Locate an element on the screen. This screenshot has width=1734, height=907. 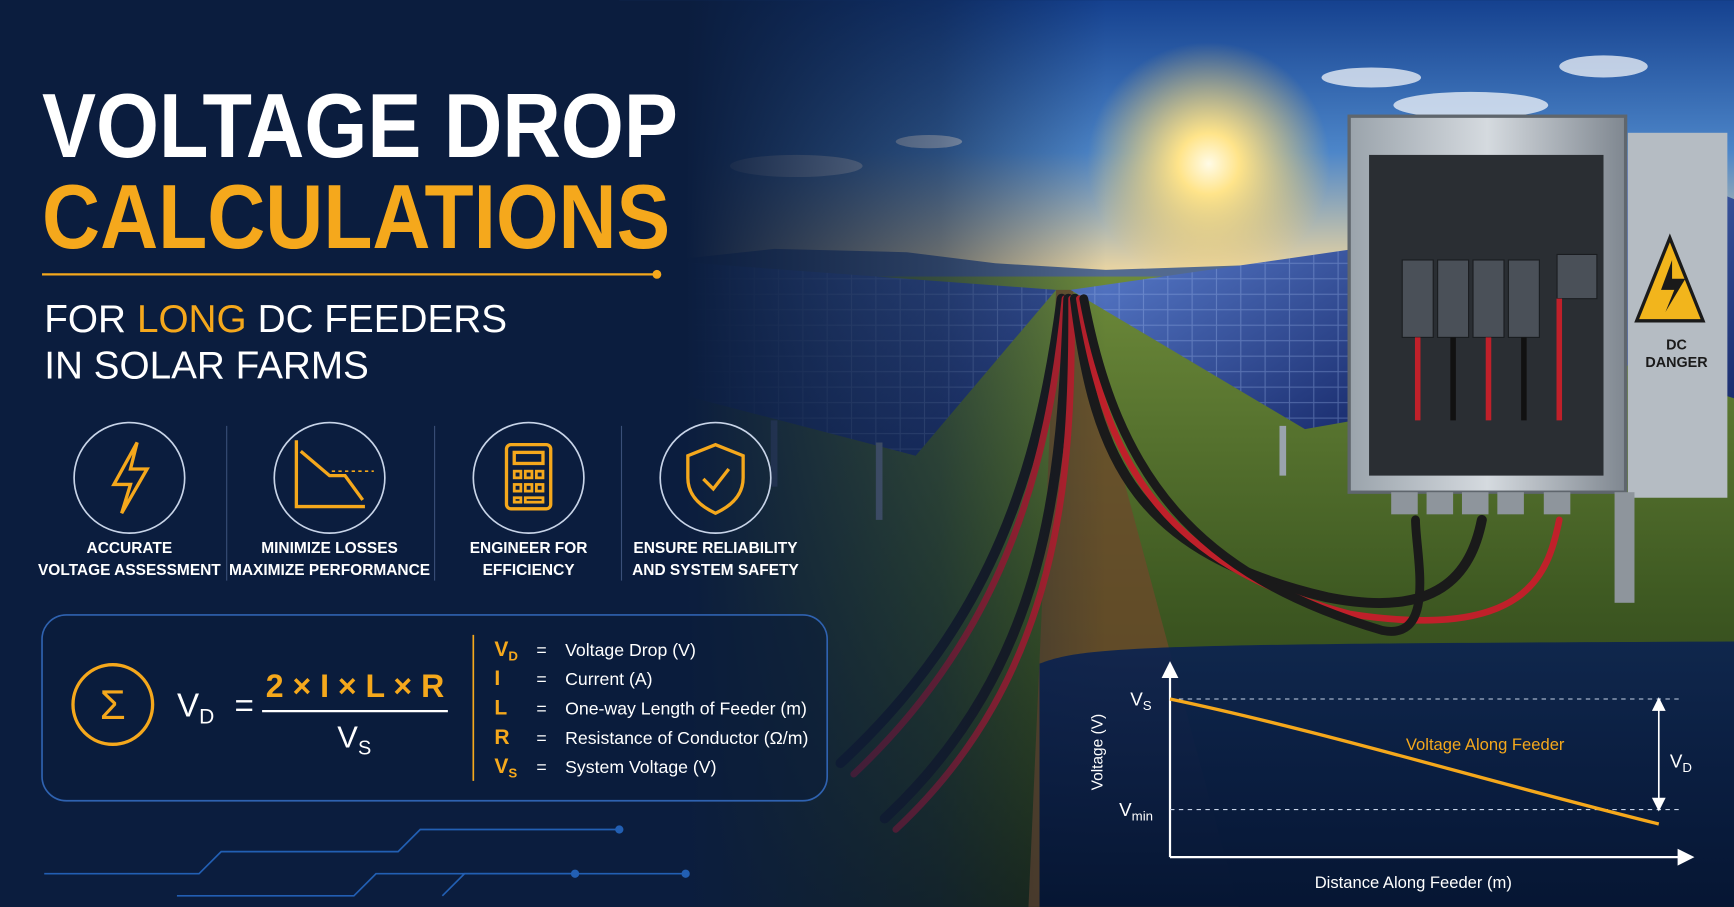
graph-axes is located at coordinates (1428, 763).